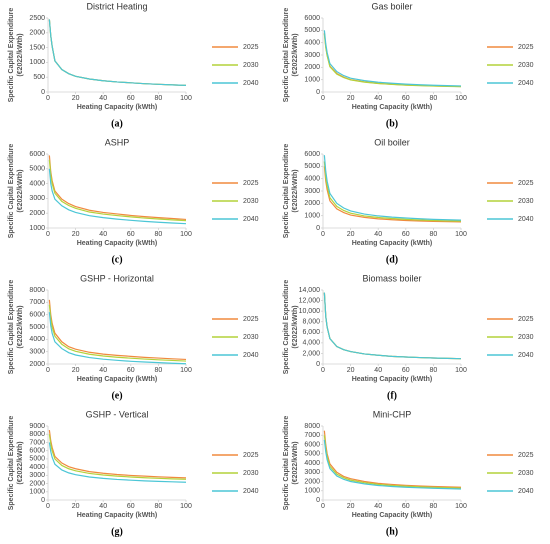 Image resolution: width=550 pixels, height=544 pixels. I want to click on panel-label: (b), so click(392, 123).